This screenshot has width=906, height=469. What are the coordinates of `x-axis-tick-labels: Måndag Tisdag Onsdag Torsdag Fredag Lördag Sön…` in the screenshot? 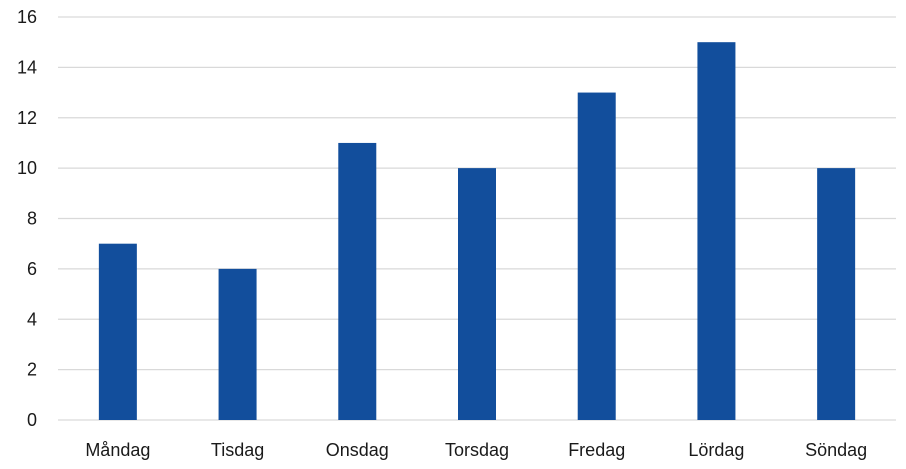 It's located at (476, 450).